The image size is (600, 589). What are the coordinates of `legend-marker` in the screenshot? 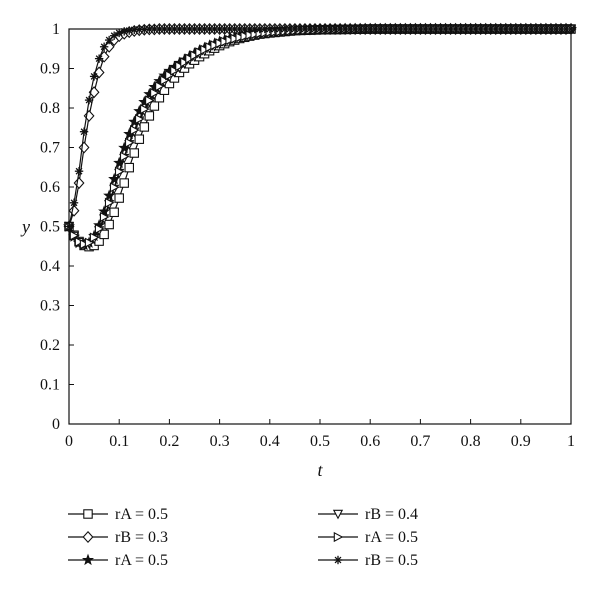 It's located at (338, 560).